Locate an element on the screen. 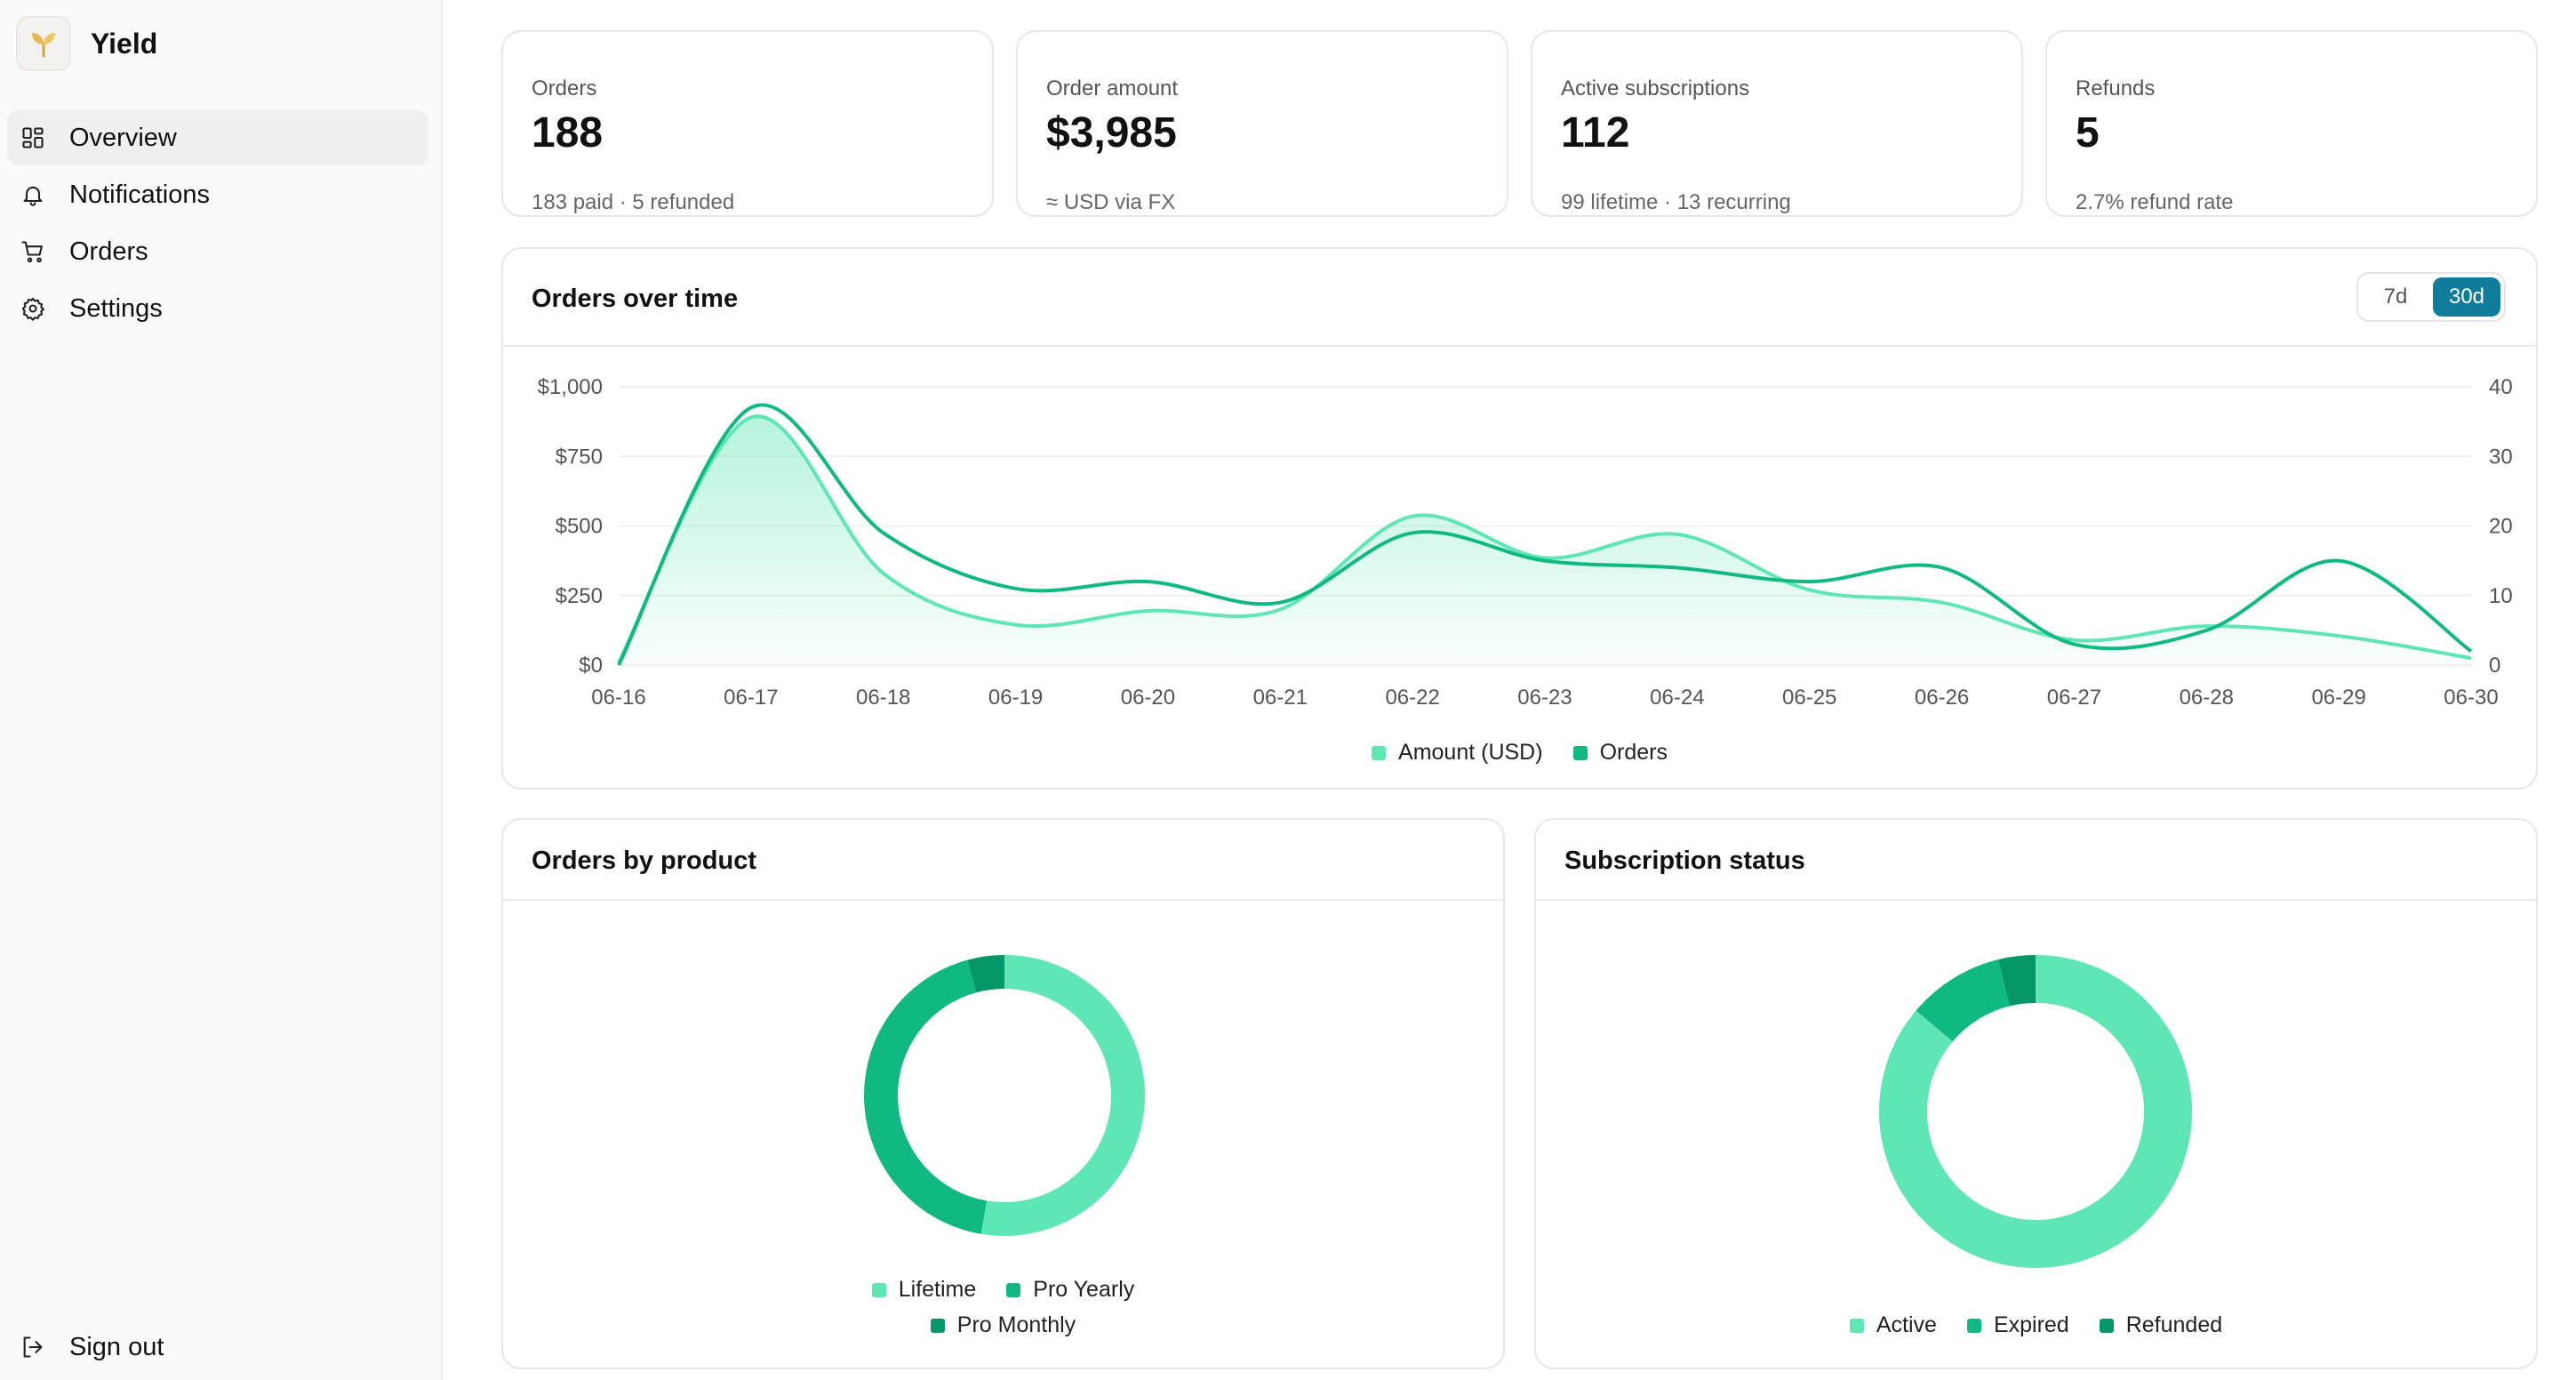 Image resolution: width=2576 pixels, height=1380 pixels. brand: Yield is located at coordinates (86, 43).